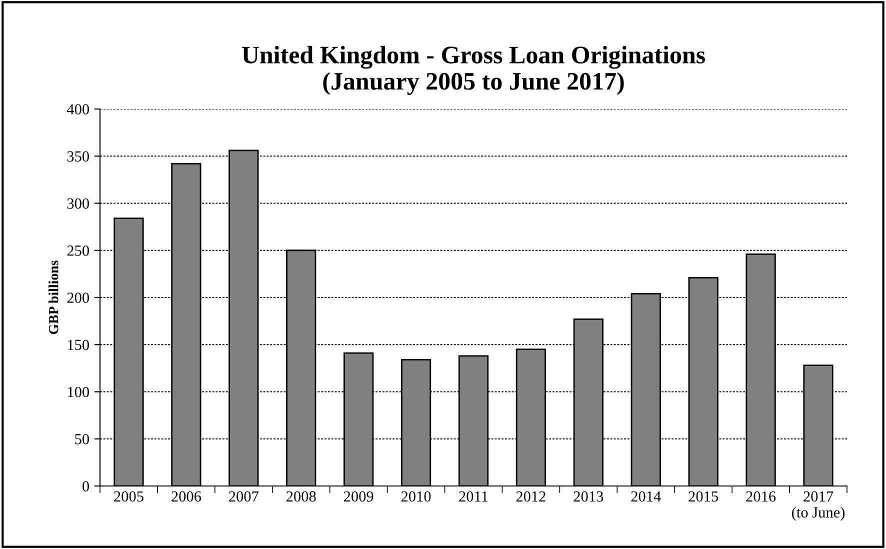 This screenshot has width=886, height=549. What do you see at coordinates (818, 506) in the screenshot?
I see `x-tick-label: 2017 (to June)` at bounding box center [818, 506].